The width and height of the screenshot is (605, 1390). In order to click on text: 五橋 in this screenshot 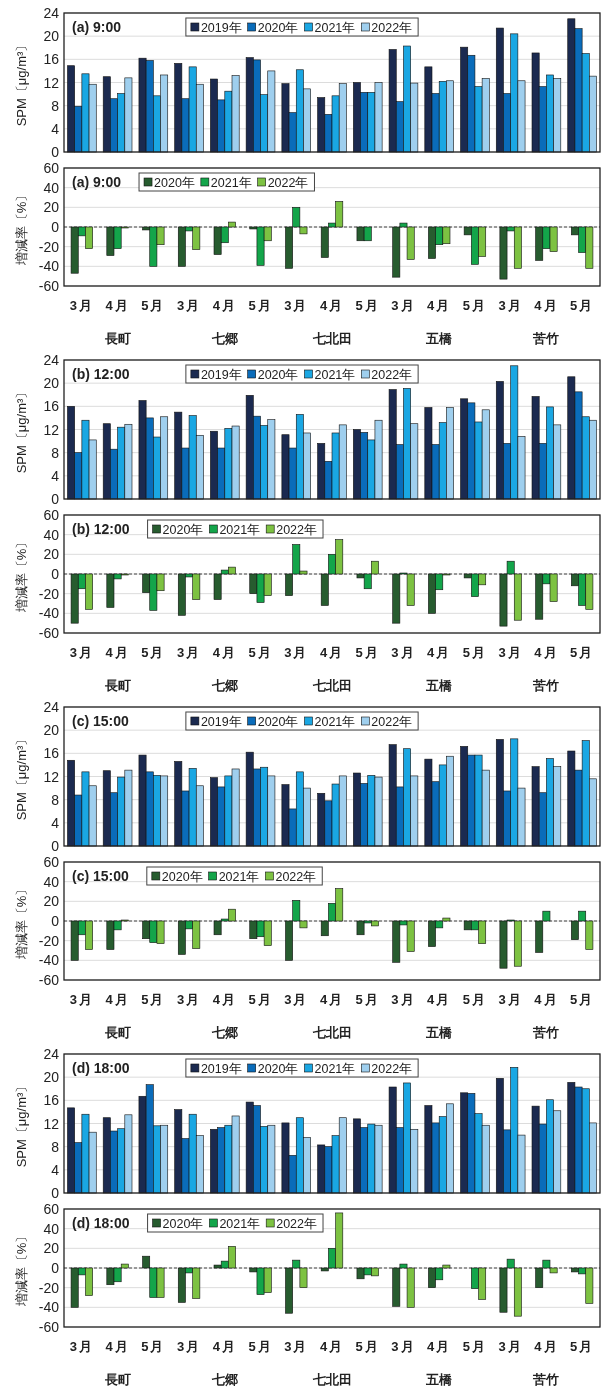, I will do `click(439, 338)`.